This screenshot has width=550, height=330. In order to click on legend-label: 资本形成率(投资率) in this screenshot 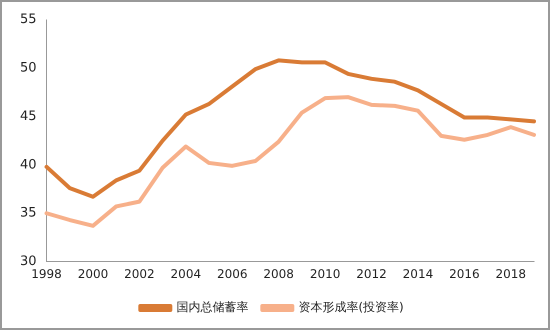, I will do `click(351, 307)`.